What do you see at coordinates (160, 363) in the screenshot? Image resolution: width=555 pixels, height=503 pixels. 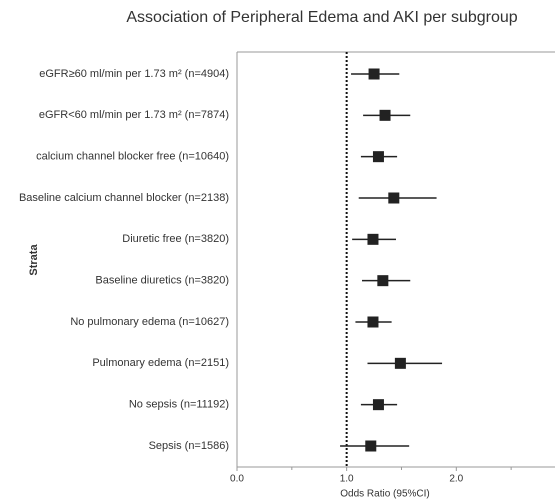 I see `y-tick-label: Pulmonary edema (n=2151)` at bounding box center [160, 363].